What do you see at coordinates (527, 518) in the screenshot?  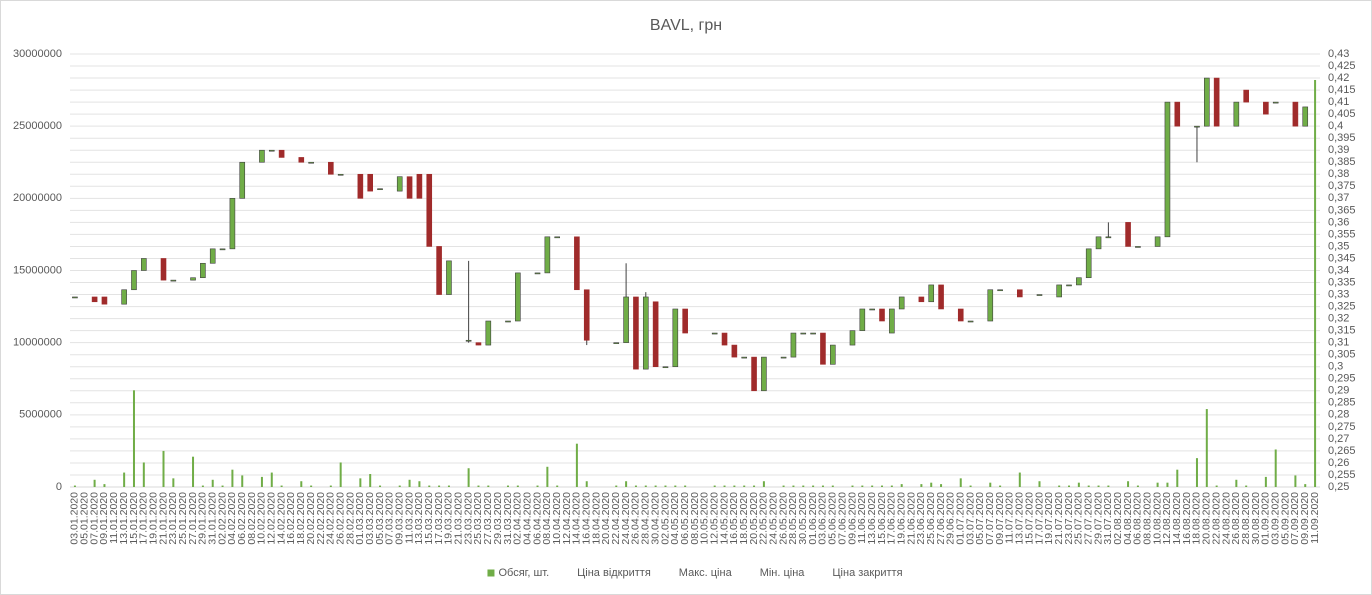 I see `x-tick-label: 04.04.2020` at bounding box center [527, 518].